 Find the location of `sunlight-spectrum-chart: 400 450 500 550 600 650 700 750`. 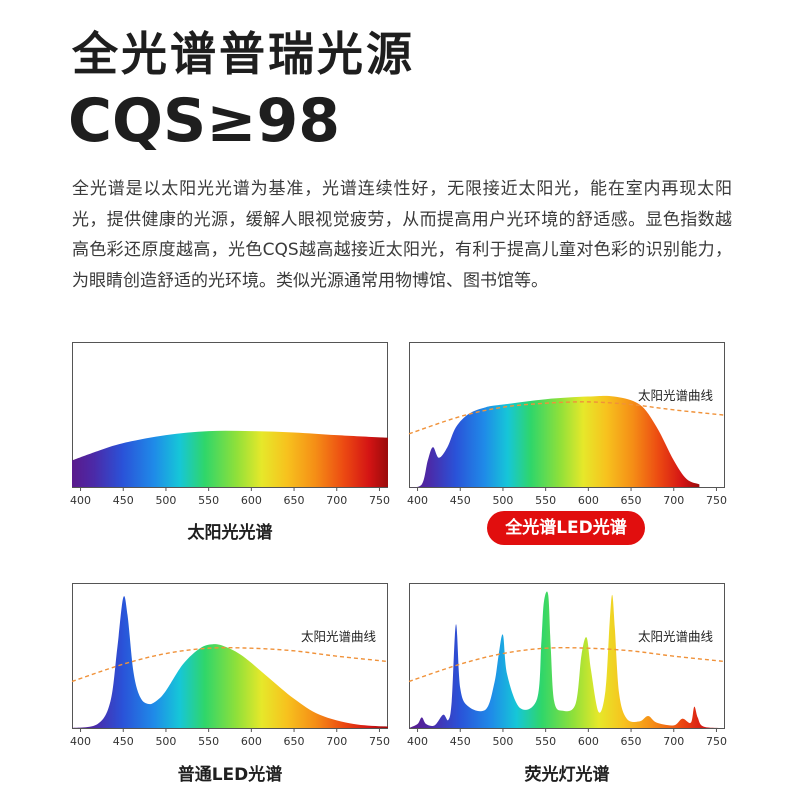

sunlight-spectrum-chart: 400 450 500 550 600 650 700 750 is located at coordinates (230, 424).